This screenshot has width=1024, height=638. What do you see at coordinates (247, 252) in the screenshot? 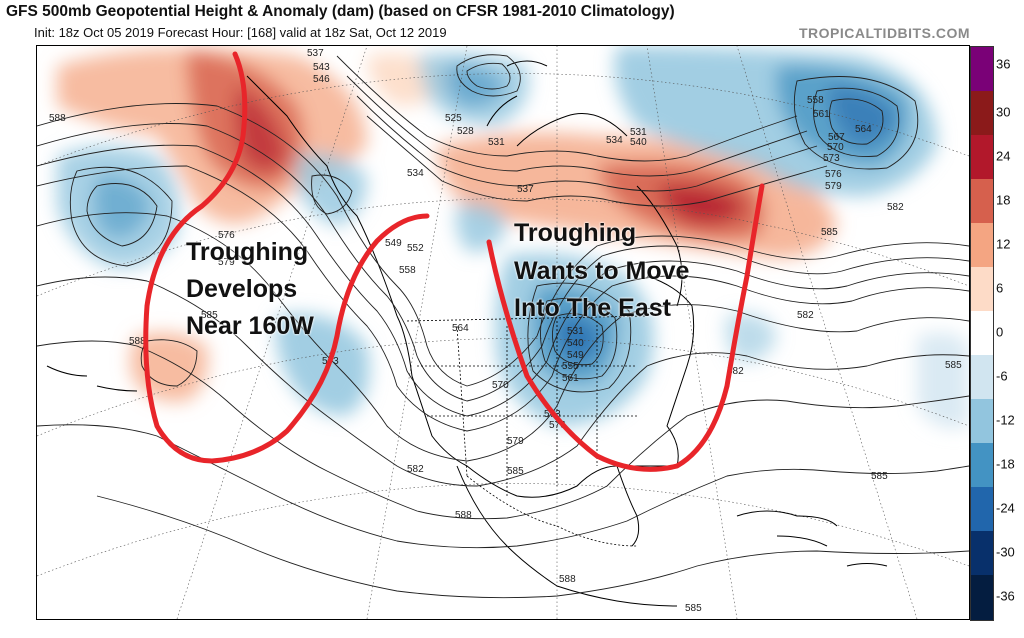
I see `west-annotation-line1: Troughing` at bounding box center [247, 252].